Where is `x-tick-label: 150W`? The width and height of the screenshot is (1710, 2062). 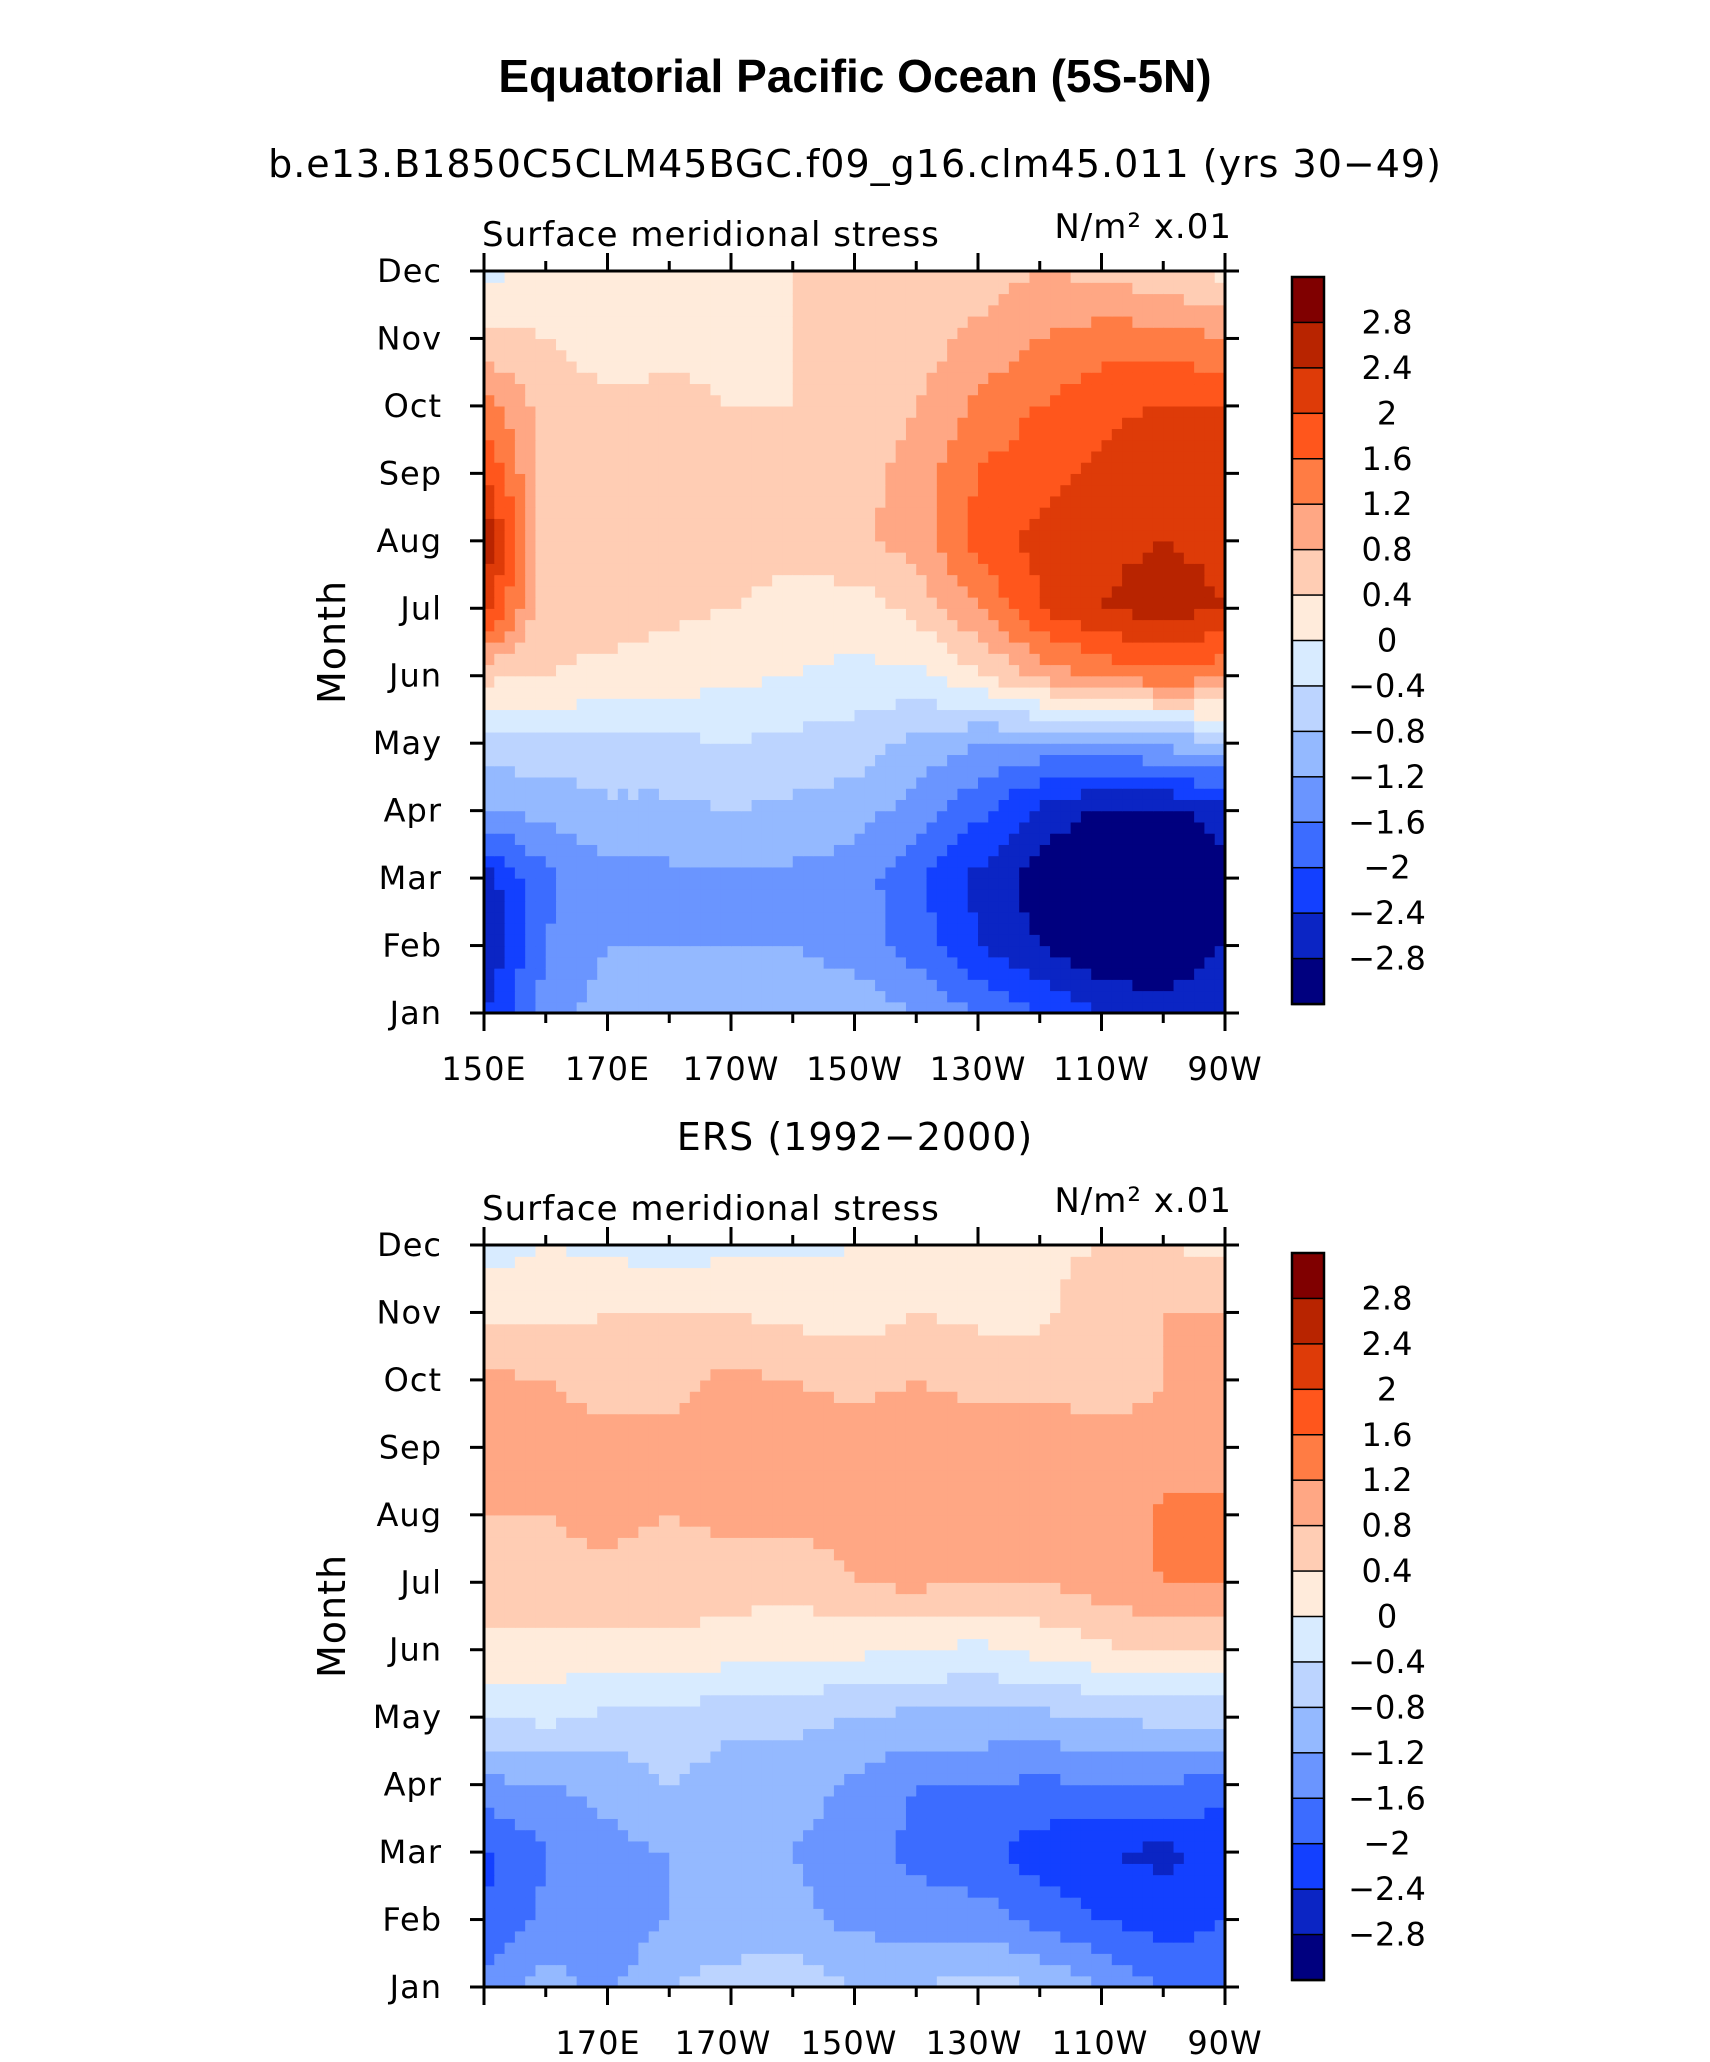 x-tick-label: 150W is located at coordinates (854, 1069).